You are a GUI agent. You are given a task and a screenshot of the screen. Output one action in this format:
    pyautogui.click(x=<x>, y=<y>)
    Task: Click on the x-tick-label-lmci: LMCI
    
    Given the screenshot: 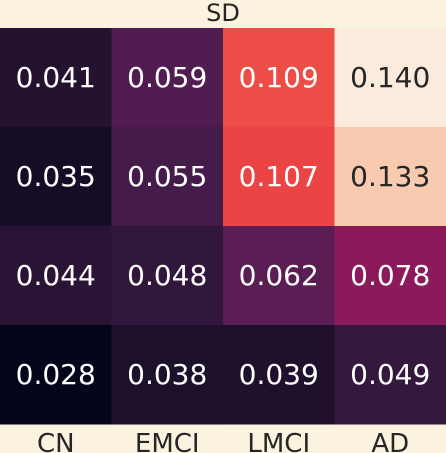 What is the action you would take?
    pyautogui.click(x=278, y=441)
    